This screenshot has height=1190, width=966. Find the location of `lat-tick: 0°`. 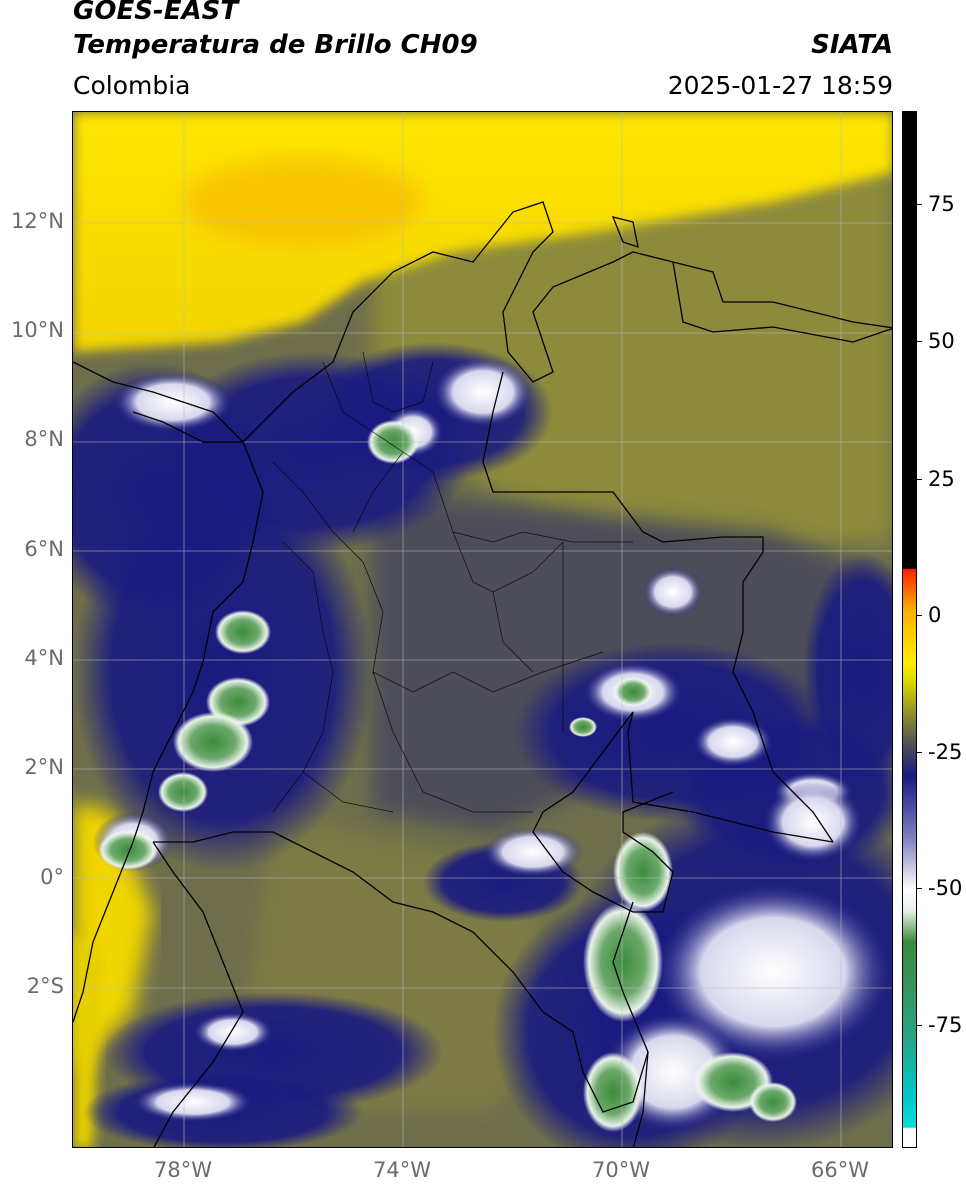

lat-tick: 0° is located at coordinates (52, 877).